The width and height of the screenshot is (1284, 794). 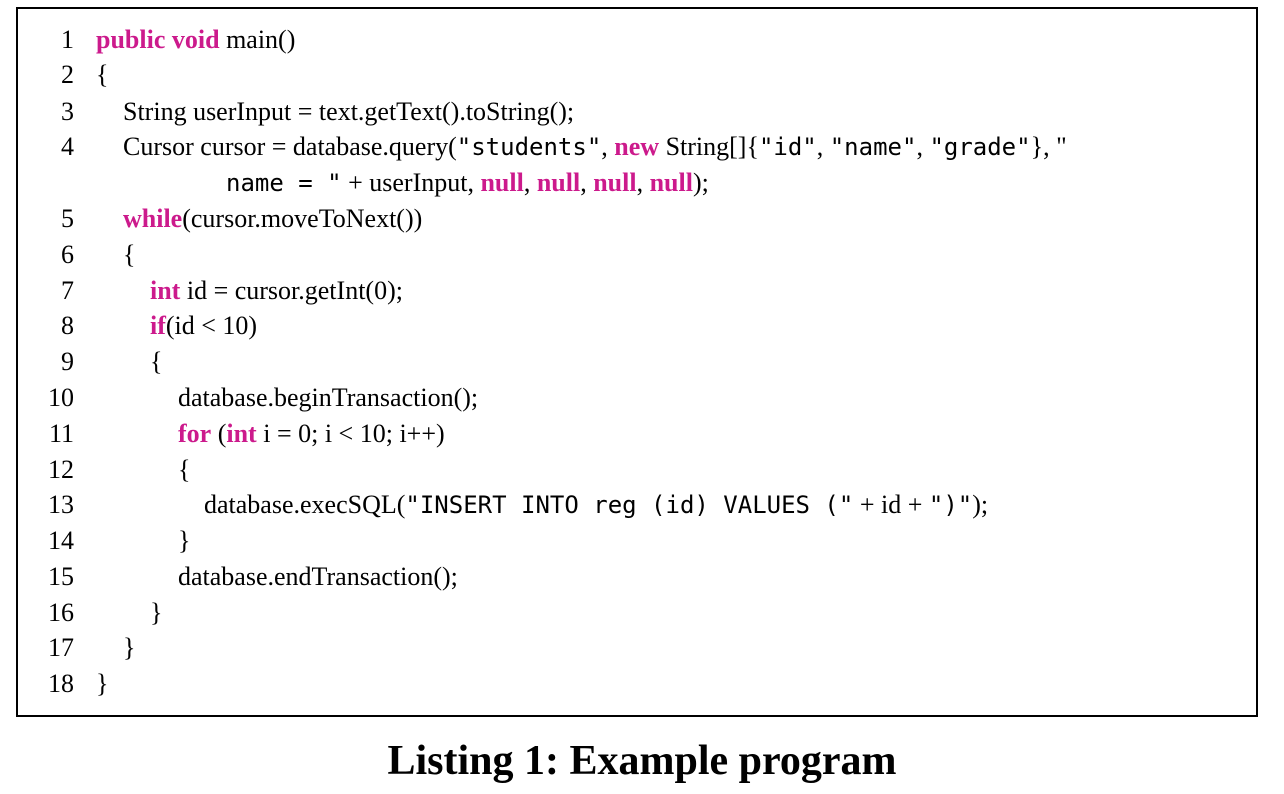 What do you see at coordinates (131, 39) in the screenshot?
I see `code-keyword: public` at bounding box center [131, 39].